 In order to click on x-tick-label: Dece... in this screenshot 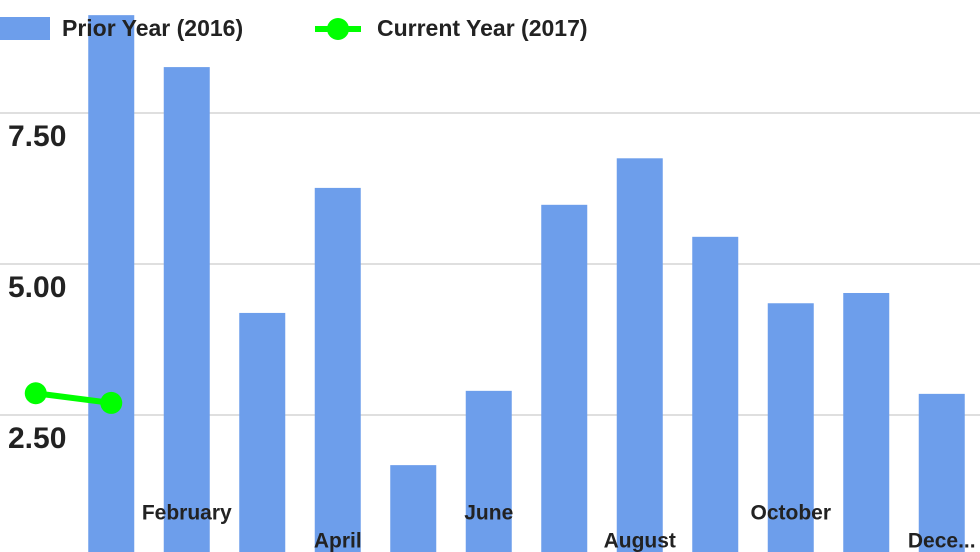, I will do `click(942, 541)`.